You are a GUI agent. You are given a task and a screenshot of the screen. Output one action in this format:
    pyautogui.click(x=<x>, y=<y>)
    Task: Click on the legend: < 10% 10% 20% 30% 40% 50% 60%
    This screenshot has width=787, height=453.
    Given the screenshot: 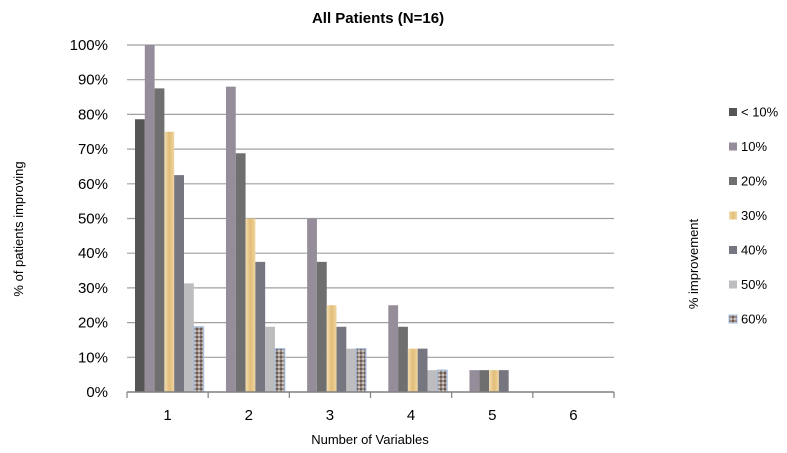 What is the action you would take?
    pyautogui.click(x=753, y=216)
    